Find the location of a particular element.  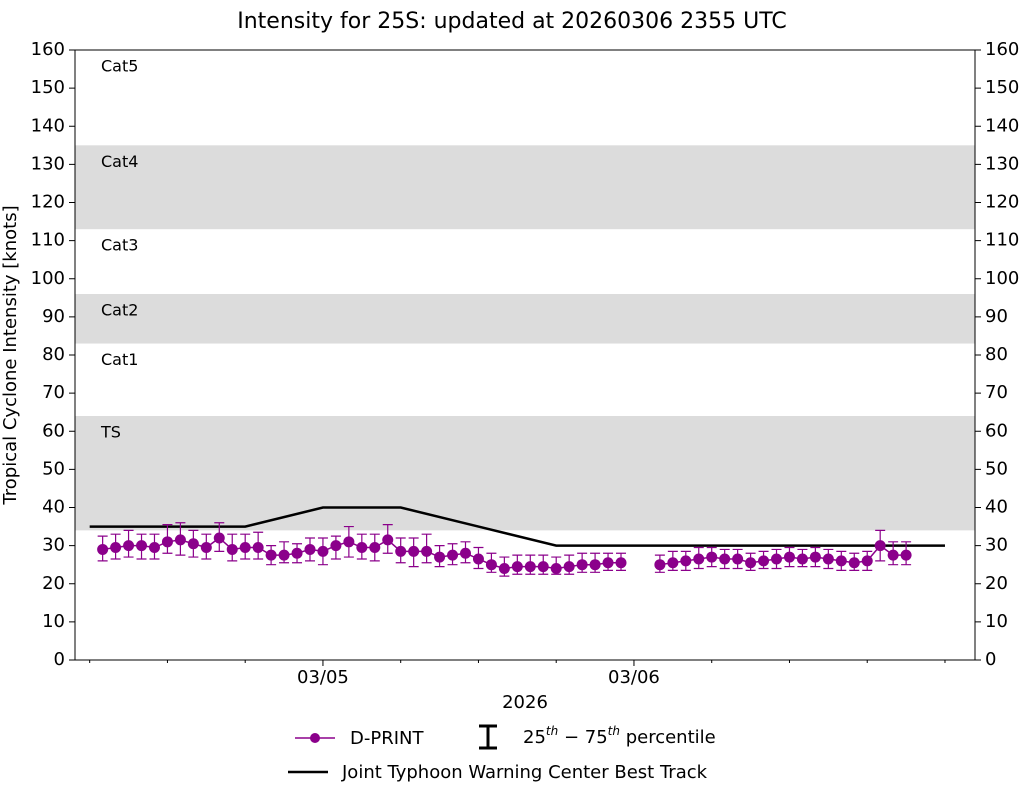

x-axis-label: 2026 is located at coordinates (525, 702).